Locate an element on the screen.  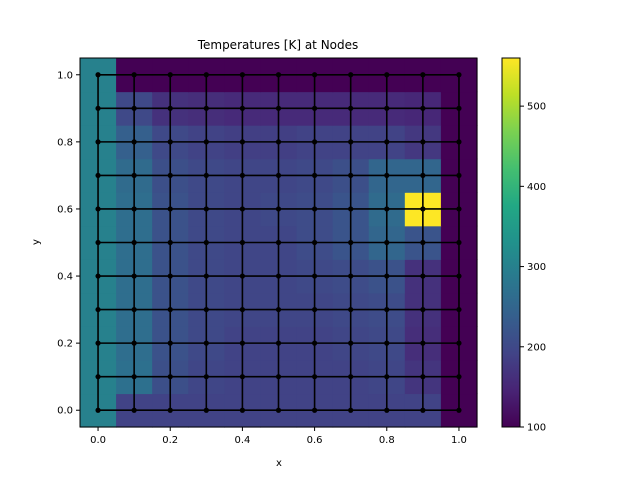
colorbar-tick-label: 200 is located at coordinates (536, 347).